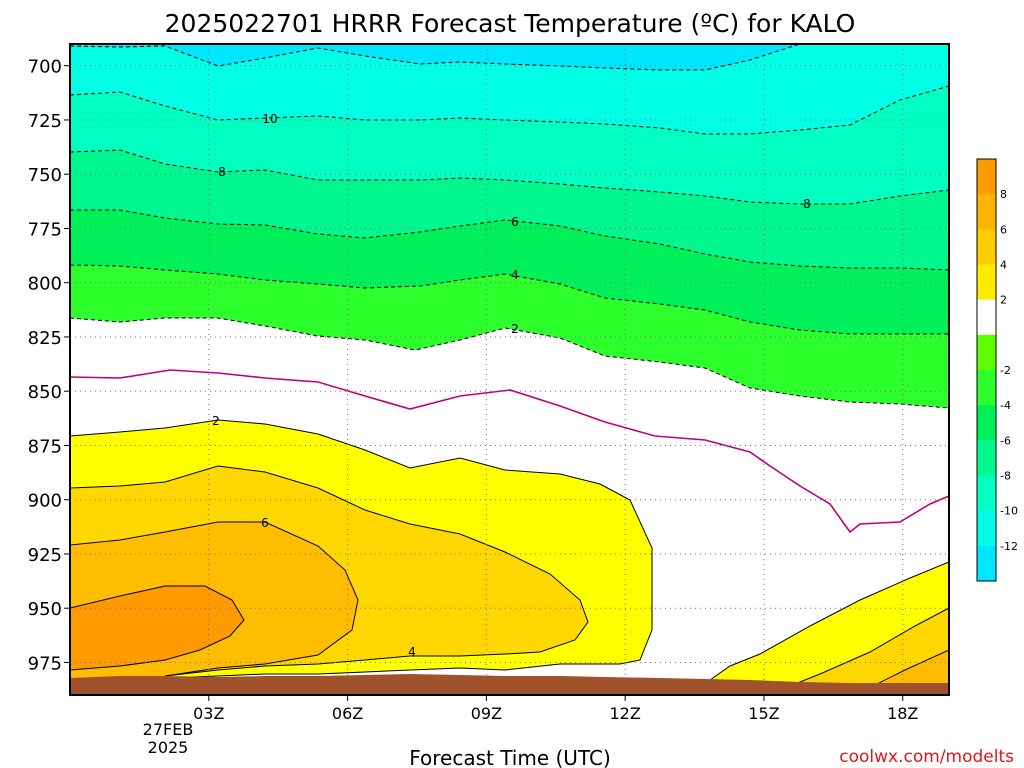  Describe the element at coordinates (509, 240) in the screenshot. I see `contour-minus8` at that location.